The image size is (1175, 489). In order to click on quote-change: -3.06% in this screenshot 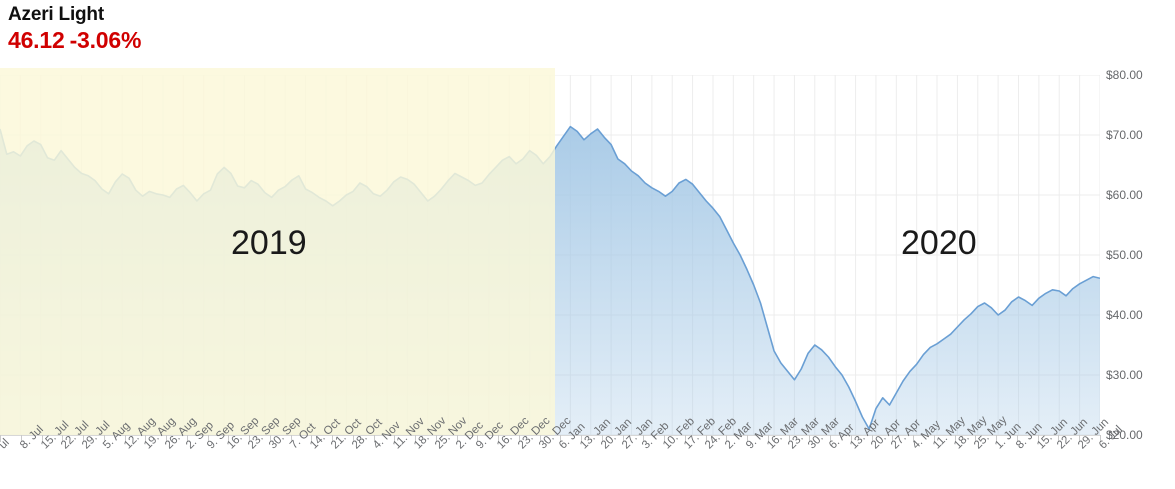, I will do `click(105, 40)`.